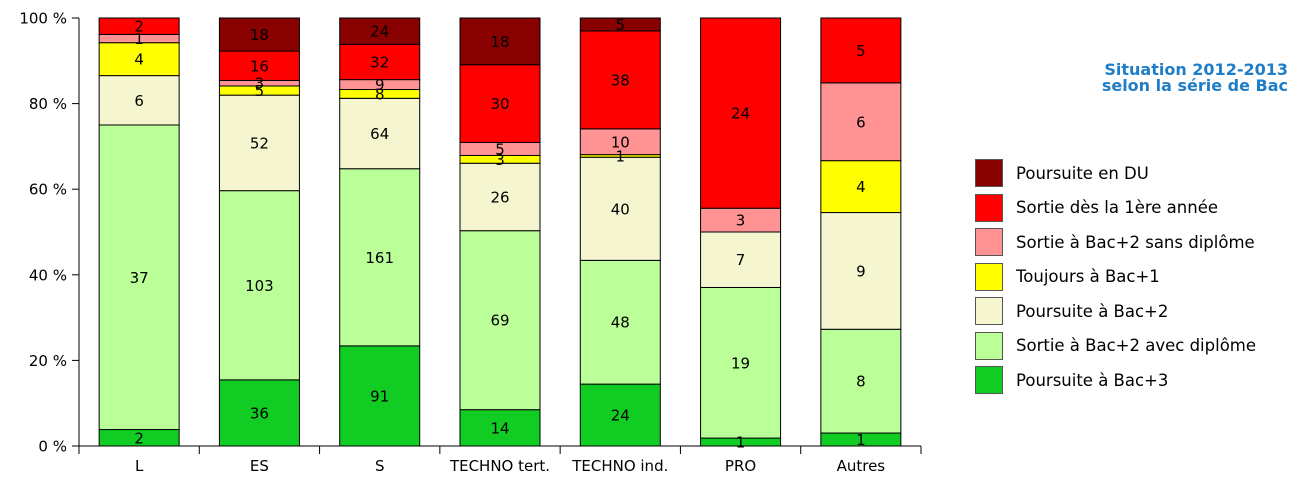  Describe the element at coordinates (43, 19) in the screenshot. I see `y-tick-label: 100 %` at that location.